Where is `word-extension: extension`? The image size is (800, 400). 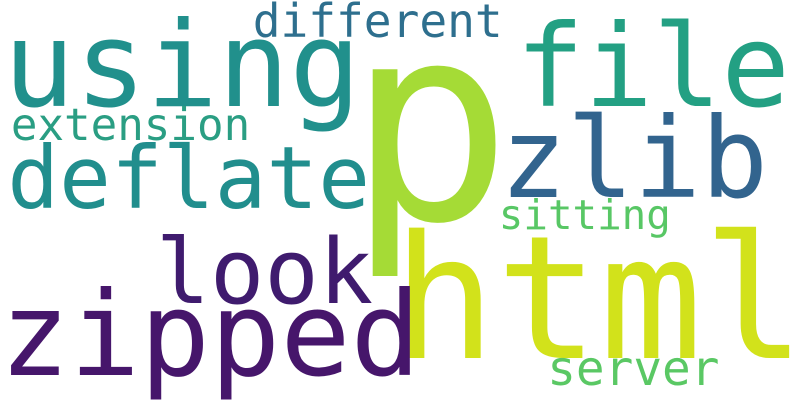
word-extension: extension is located at coordinates (130, 126).